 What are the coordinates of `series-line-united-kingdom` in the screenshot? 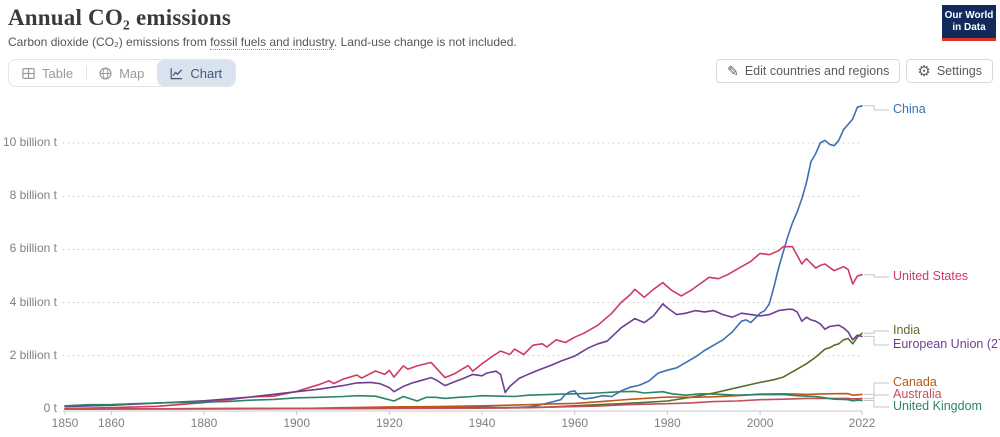 It's located at (463, 398).